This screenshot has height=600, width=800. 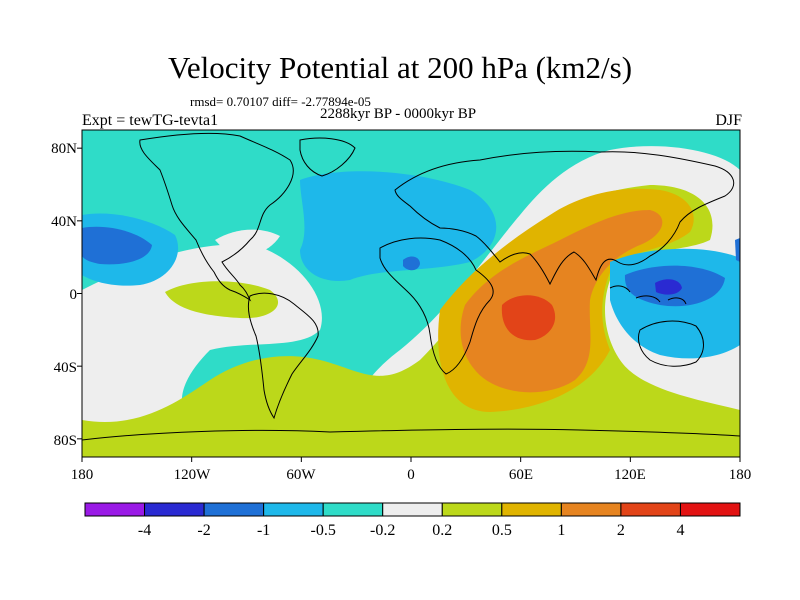 I want to click on colorbar-label: -0.5, so click(x=323, y=530).